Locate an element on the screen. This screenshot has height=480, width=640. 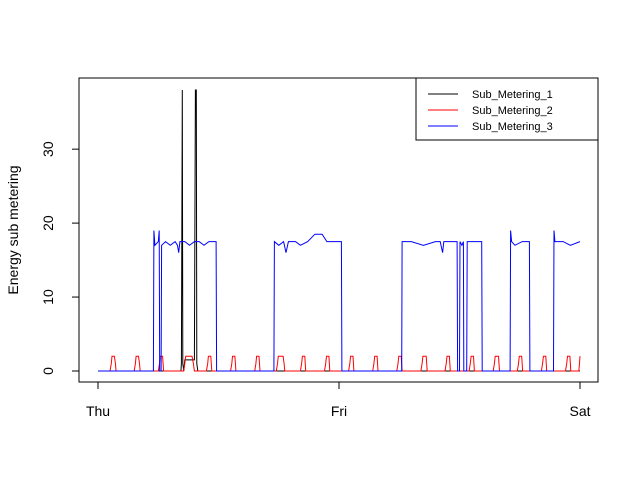
y-tick-label: 0 is located at coordinates (48, 371).